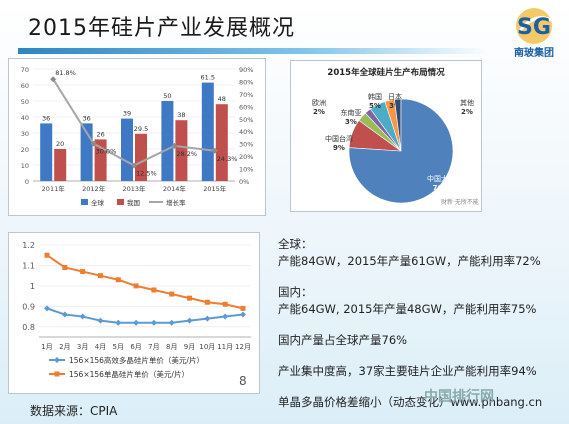  What do you see at coordinates (227, 159) in the screenshot?
I see `growth-rate-label: 24.3%` at bounding box center [227, 159].